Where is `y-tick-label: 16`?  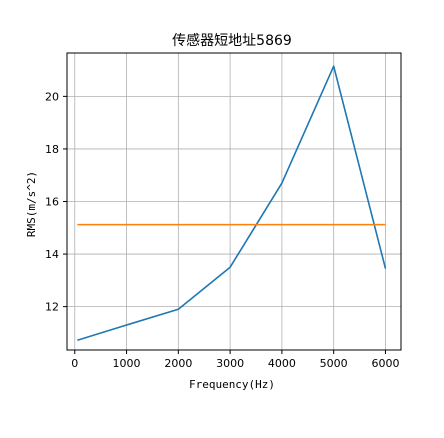 y-tick-label: 16 is located at coordinates (52, 202).